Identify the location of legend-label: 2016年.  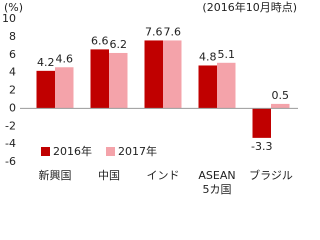
(72, 151).